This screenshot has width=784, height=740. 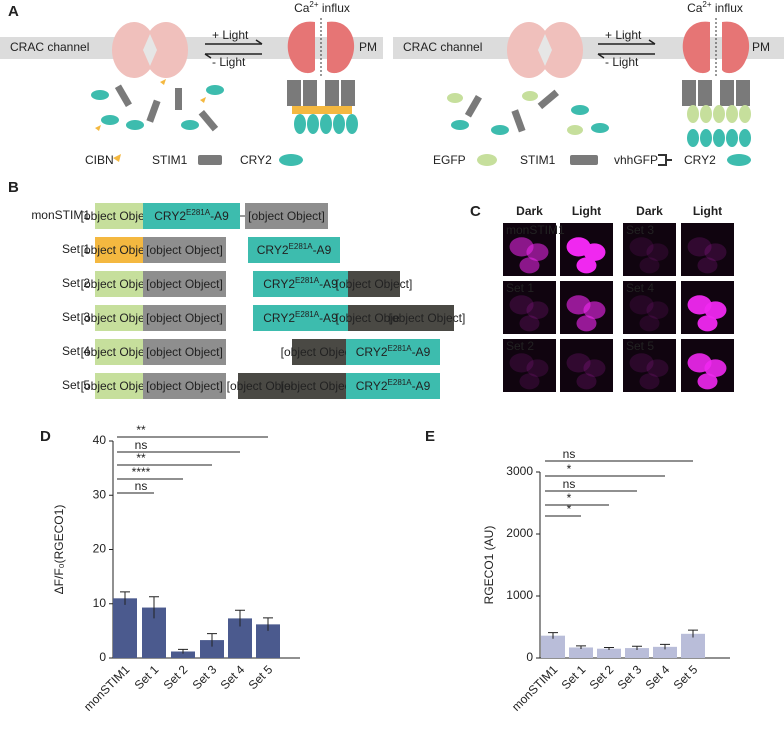 I want to click on micrograph-label: Set 3, so click(x=640, y=230).